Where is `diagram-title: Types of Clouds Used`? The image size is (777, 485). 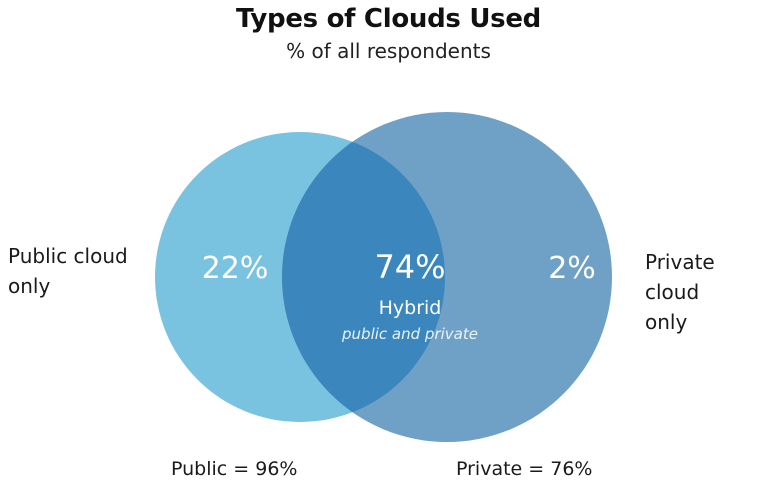
diagram-title: Types of Clouds Used is located at coordinates (388, 19).